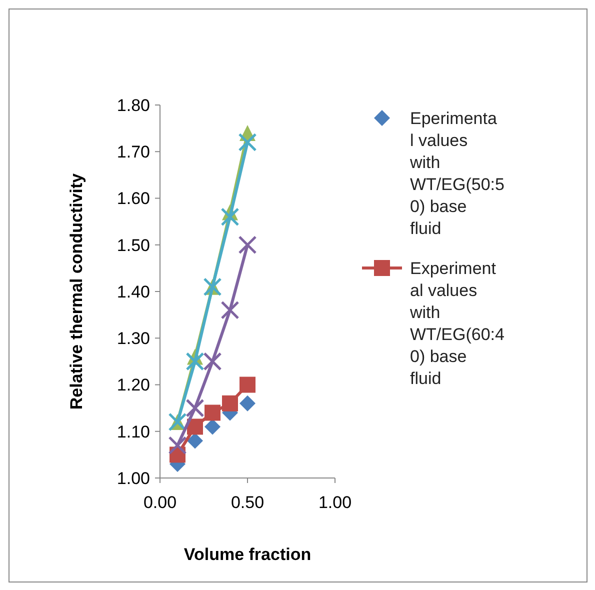  I want to click on x-axis-title: Volume fraction, so click(248, 554).